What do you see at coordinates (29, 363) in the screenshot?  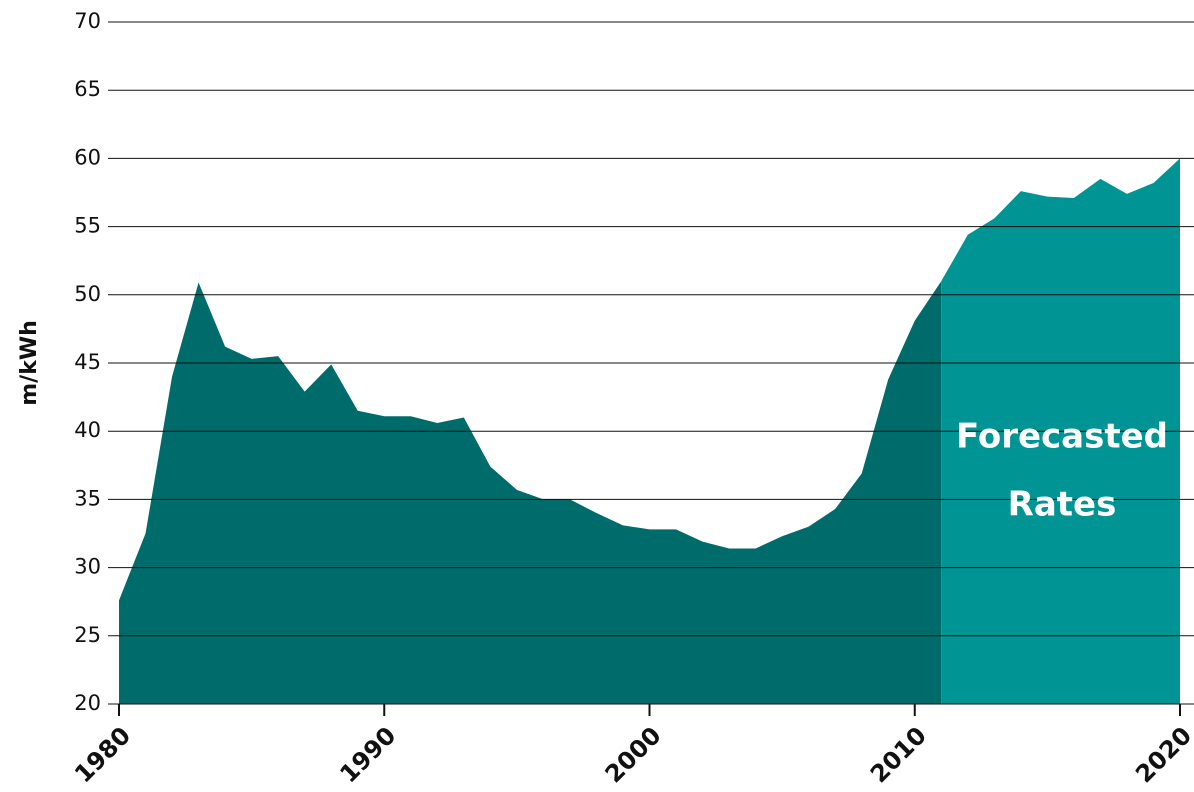 I see `y-axis-label: m/kWh` at bounding box center [29, 363].